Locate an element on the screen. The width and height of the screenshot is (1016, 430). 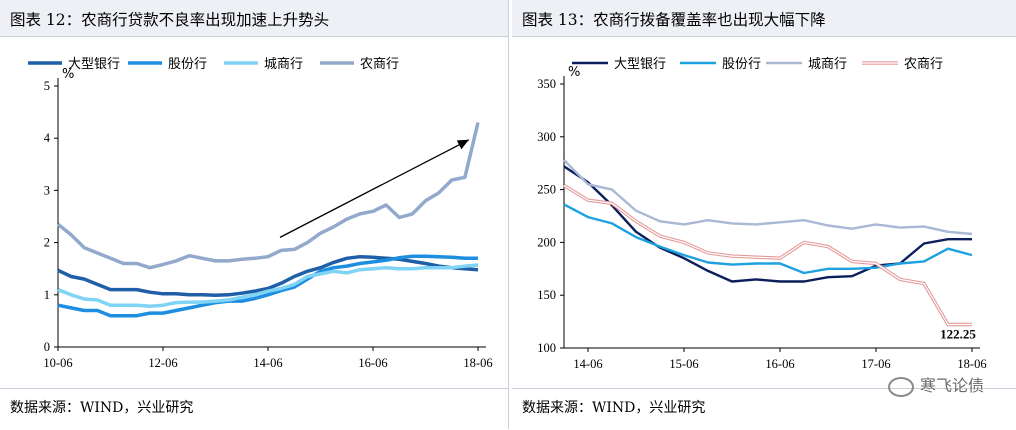
y-tick-label: 1 is located at coordinates (47, 295).